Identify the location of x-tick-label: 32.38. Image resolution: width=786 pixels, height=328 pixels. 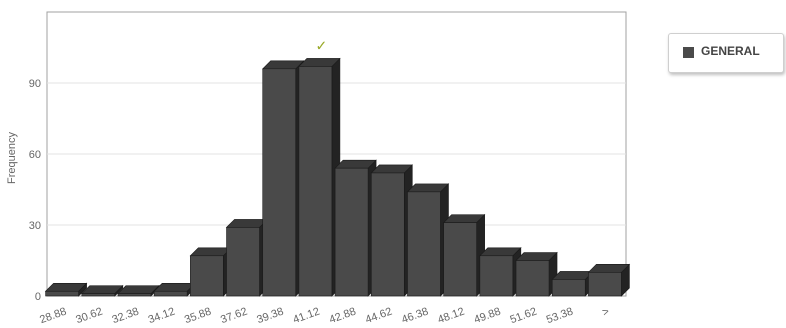
(126, 316).